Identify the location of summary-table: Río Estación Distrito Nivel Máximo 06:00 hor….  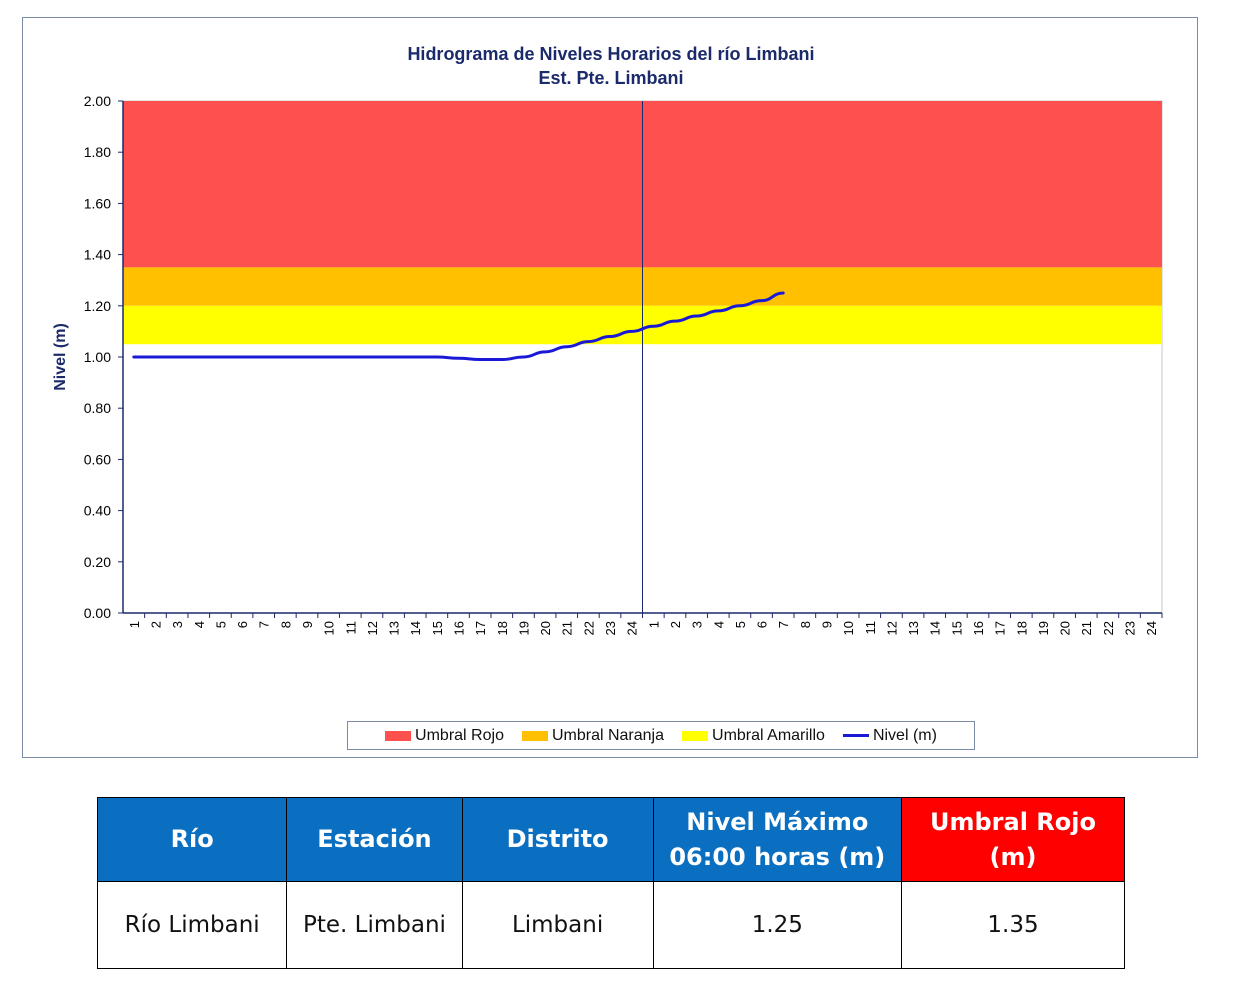
(610, 883).